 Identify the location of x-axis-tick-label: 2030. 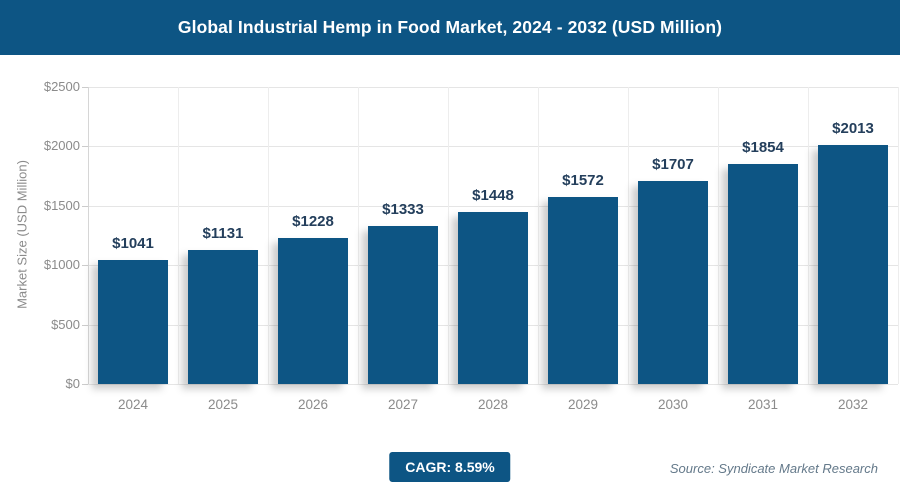
(673, 404).